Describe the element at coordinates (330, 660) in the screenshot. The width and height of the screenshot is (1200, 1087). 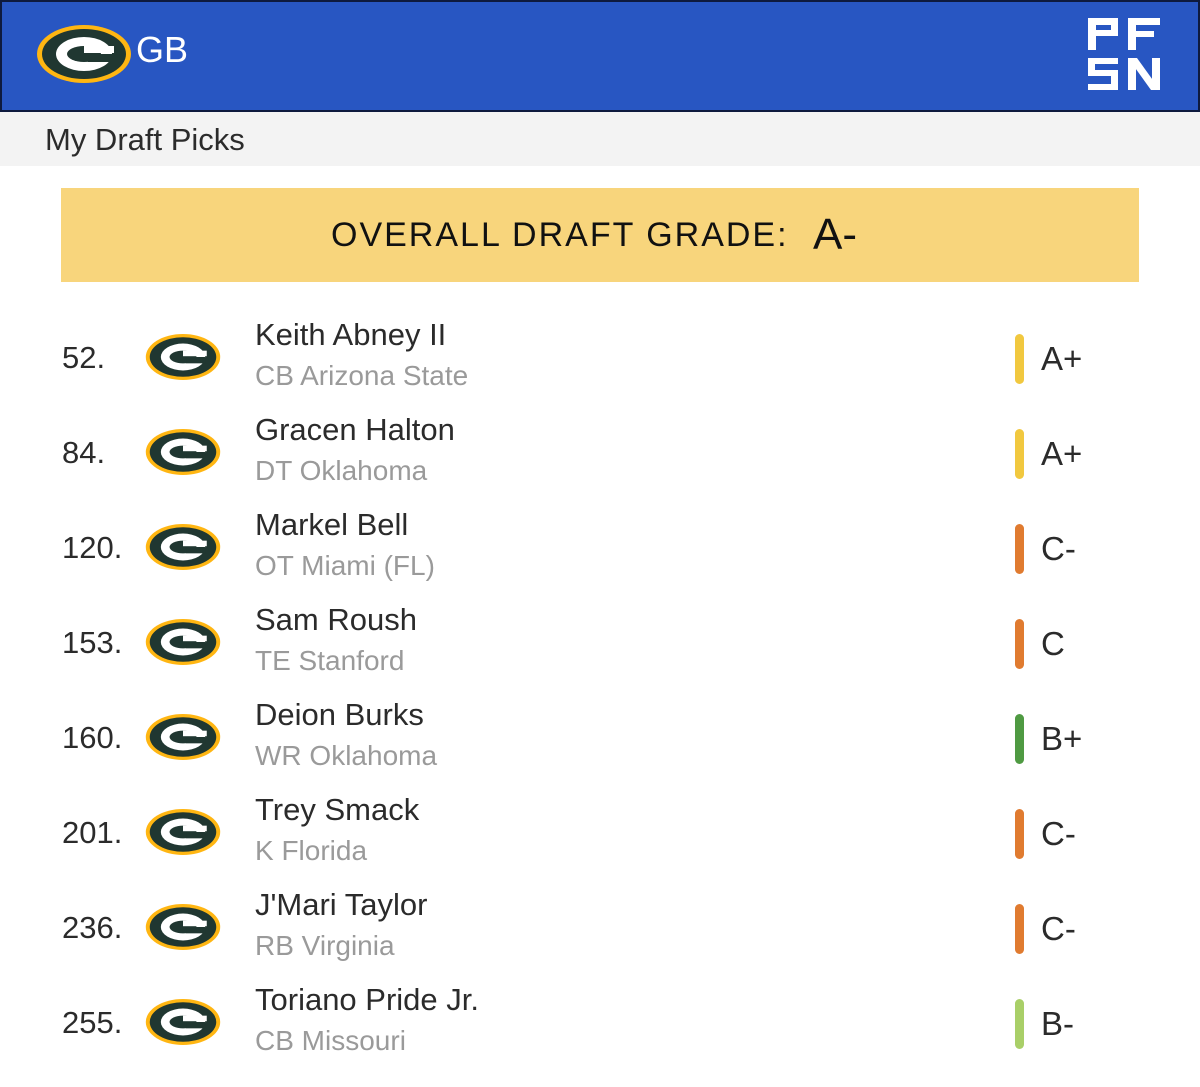
I see `player-position-school: TE Stanford` at that location.